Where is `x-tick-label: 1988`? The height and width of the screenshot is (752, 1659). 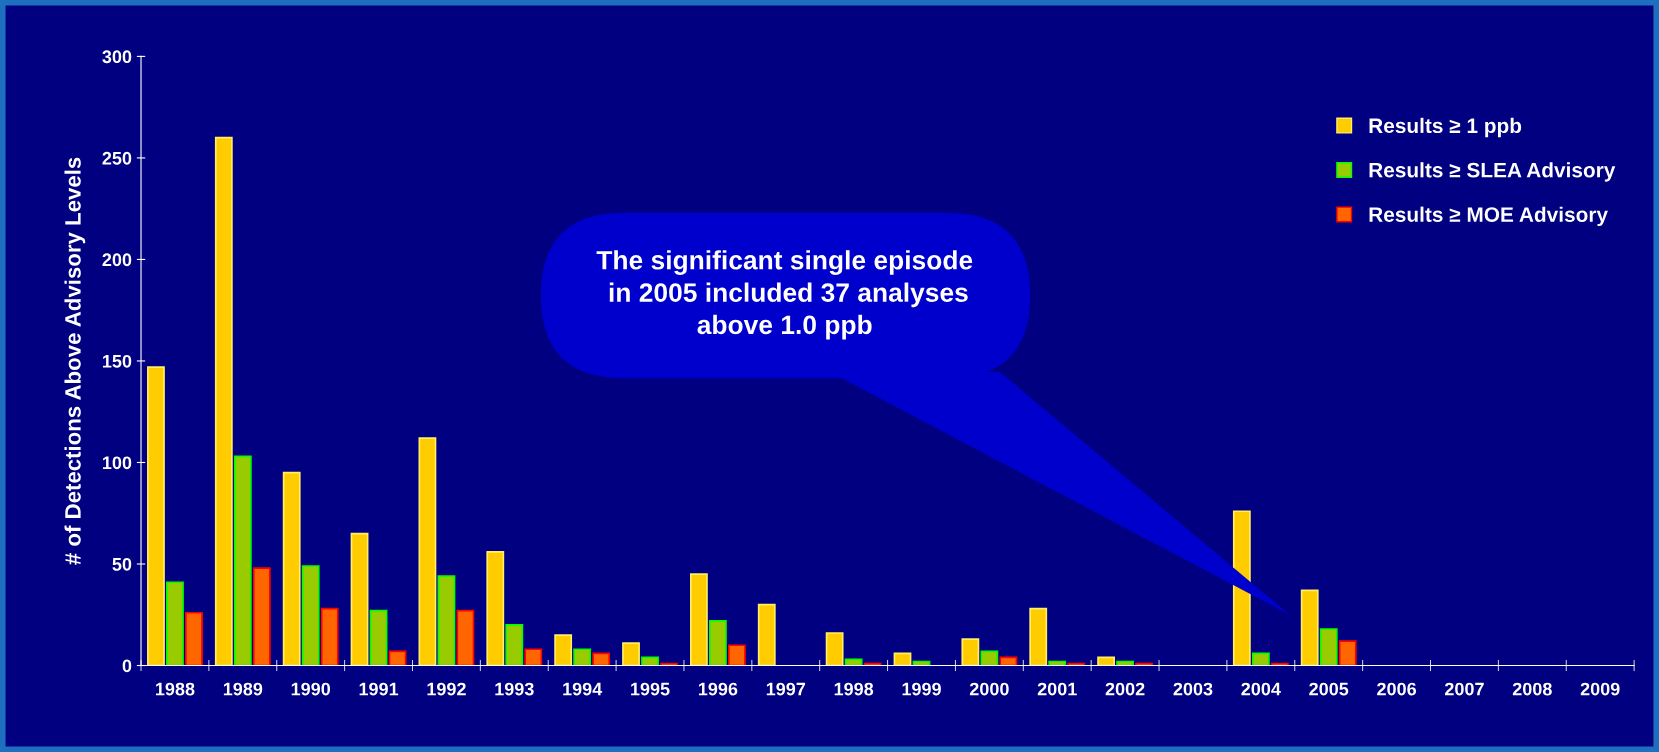 x-tick-label: 1988 is located at coordinates (175, 689).